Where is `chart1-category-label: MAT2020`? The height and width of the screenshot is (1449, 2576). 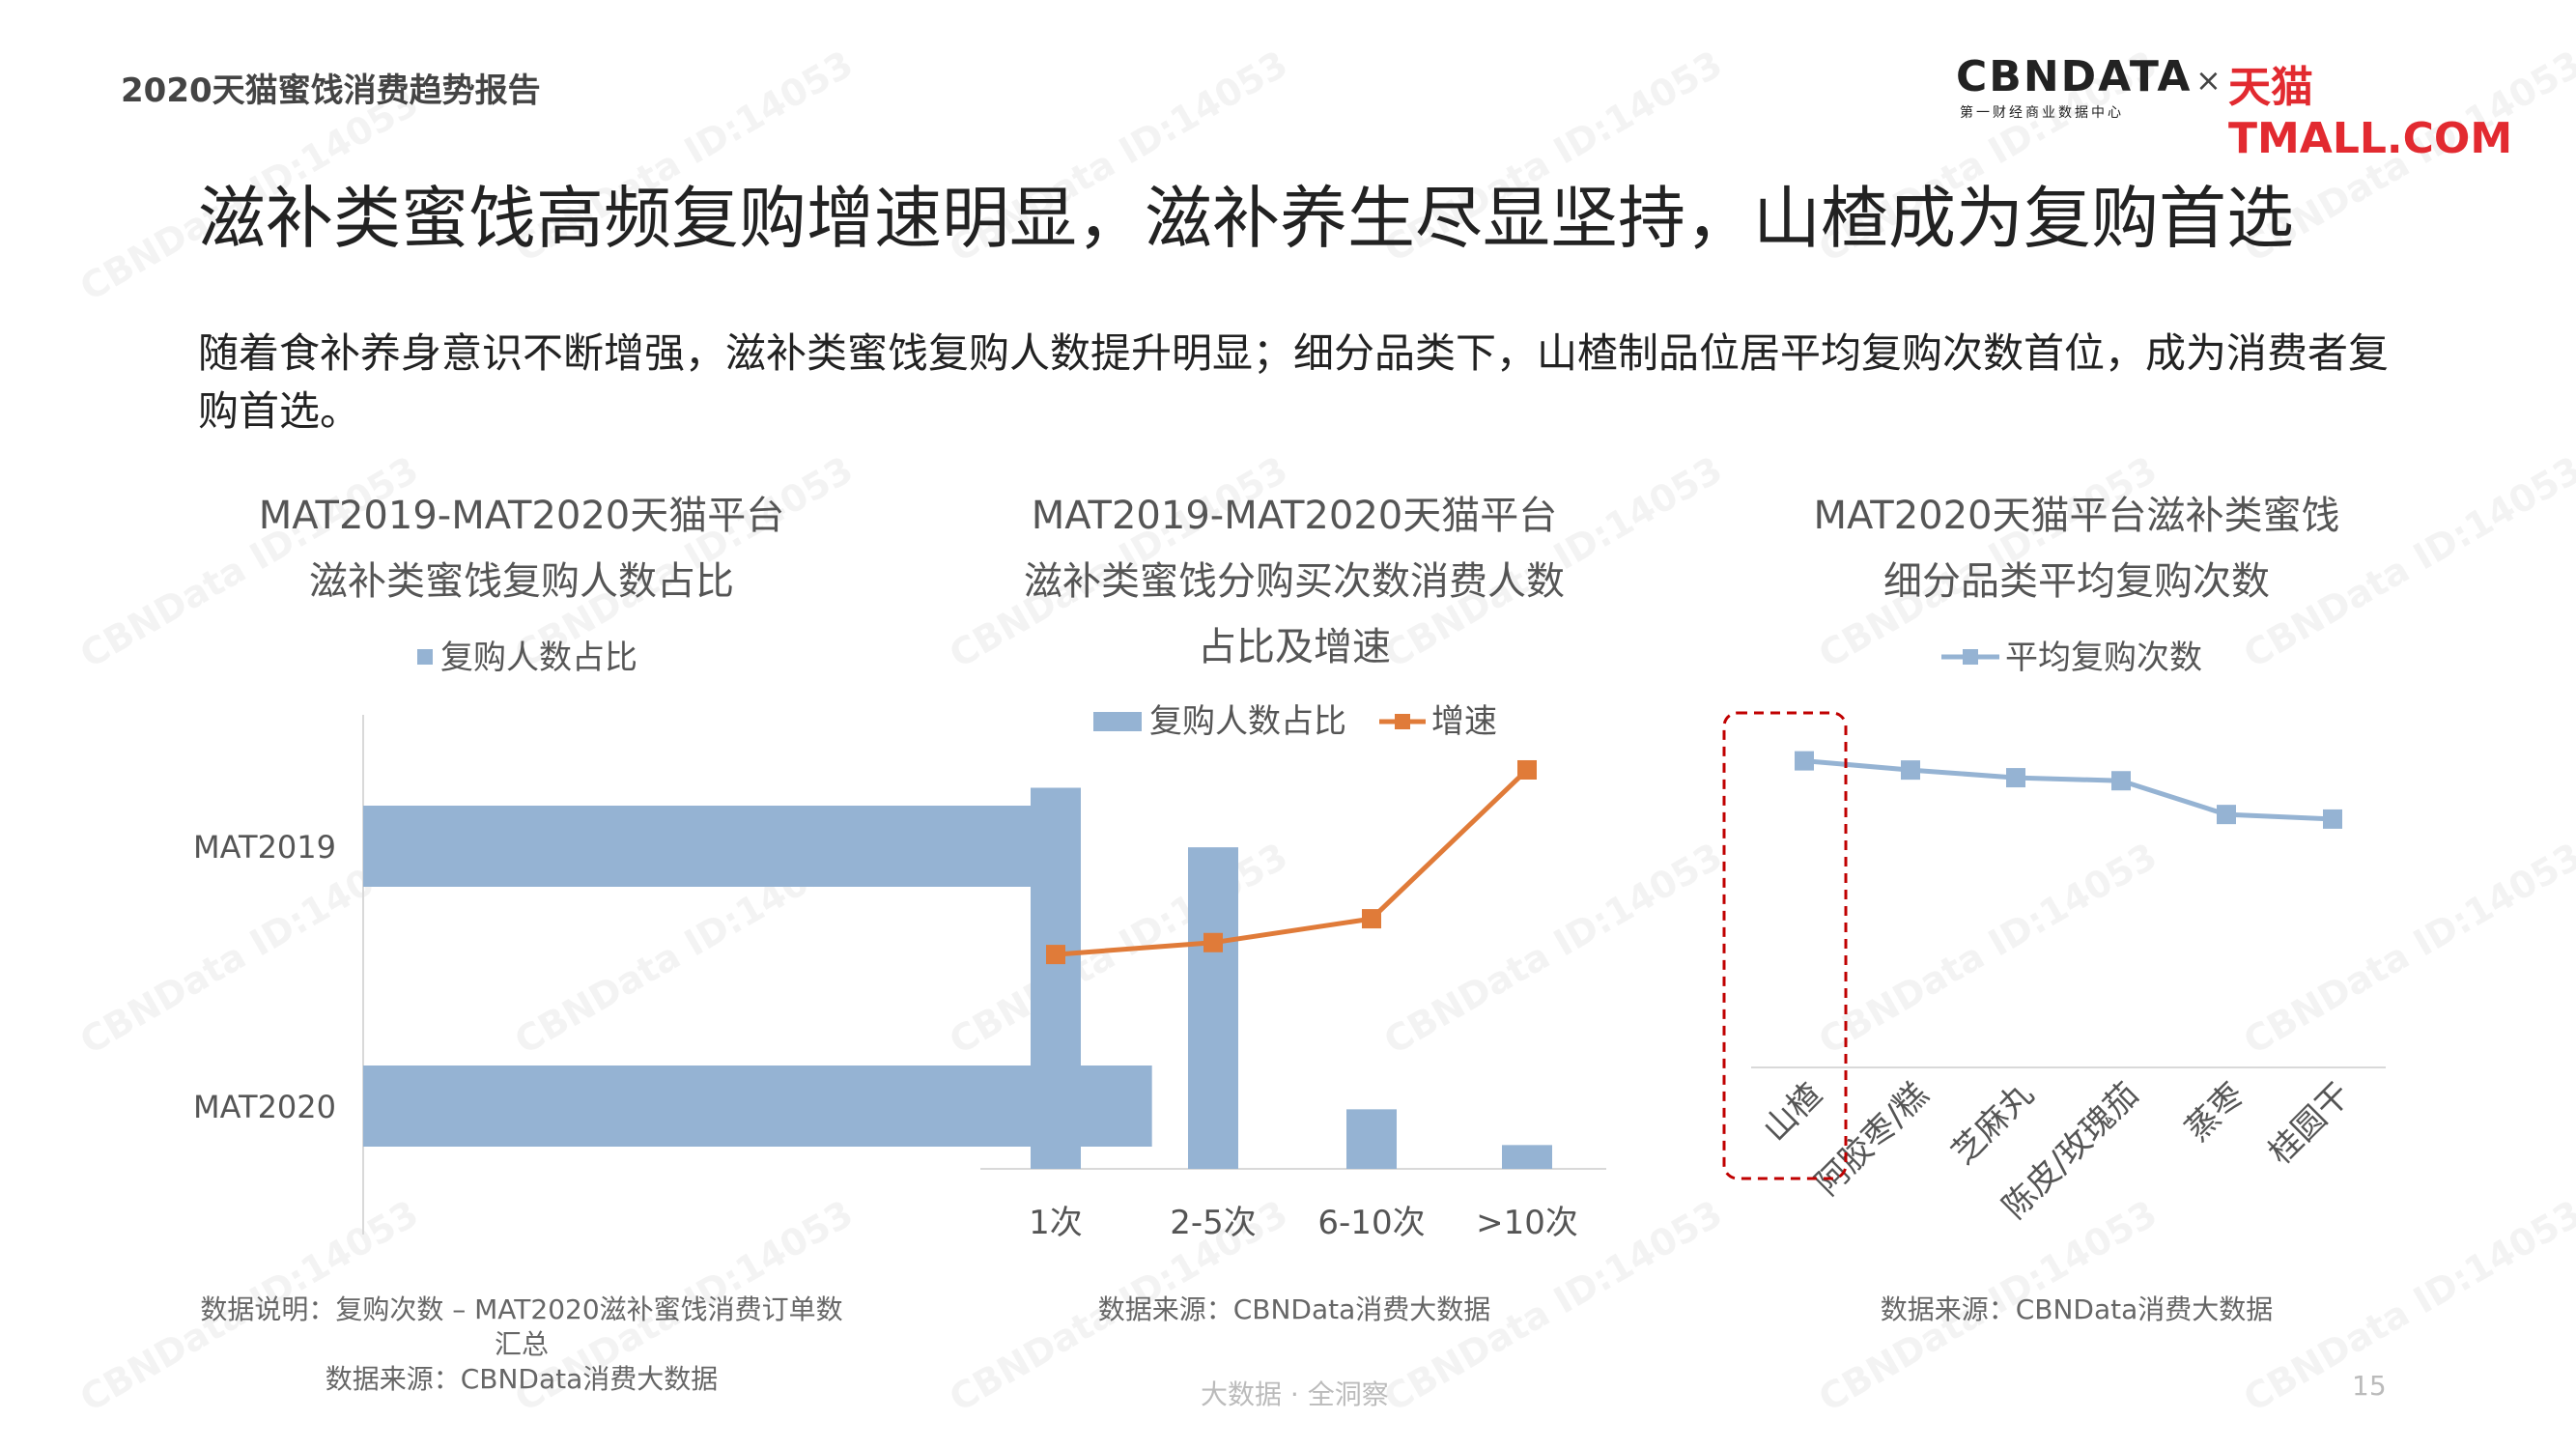 chart1-category-label: MAT2020 is located at coordinates (264, 1107).